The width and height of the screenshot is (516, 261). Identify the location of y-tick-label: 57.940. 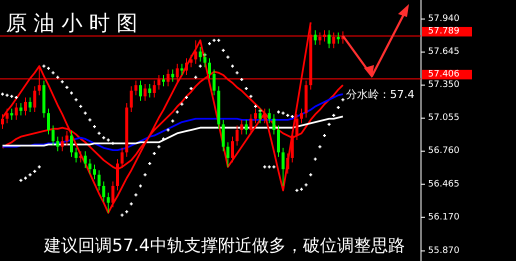
(444, 19).